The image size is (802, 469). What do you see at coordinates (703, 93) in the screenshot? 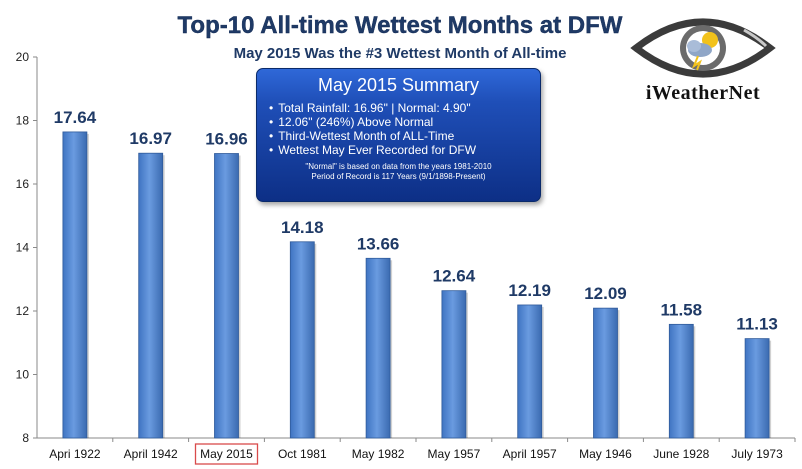
I see `logo-text: iWeatherNet` at bounding box center [703, 93].